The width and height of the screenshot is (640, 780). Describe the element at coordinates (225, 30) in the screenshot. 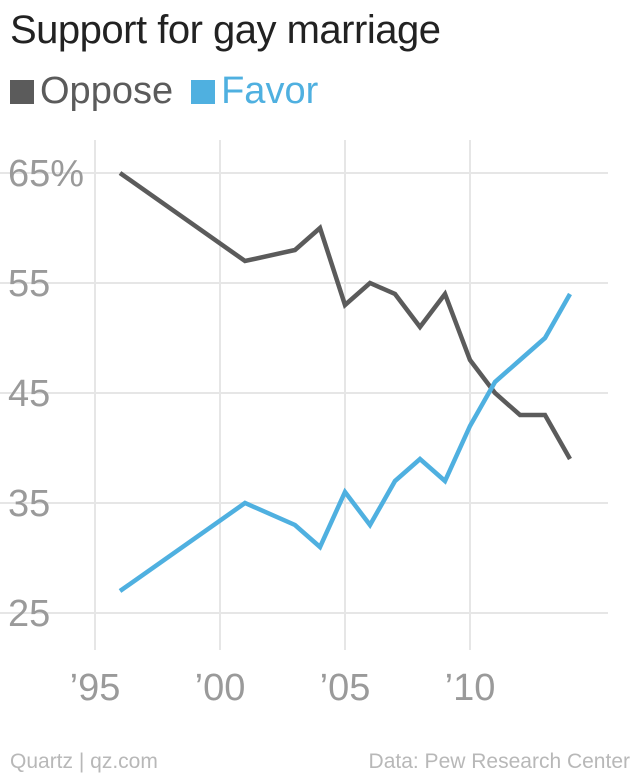

I see `chart-title: Support for gay marriage` at that location.